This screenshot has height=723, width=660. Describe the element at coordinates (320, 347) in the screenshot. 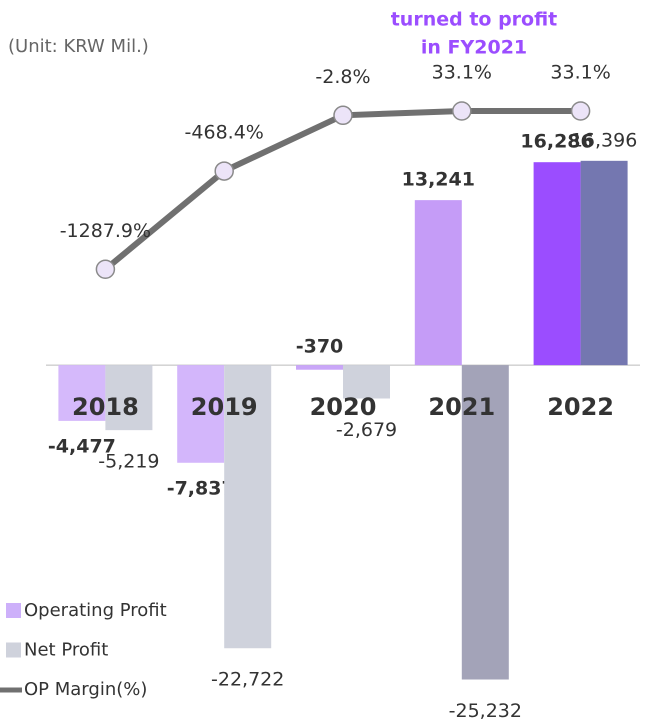

I see `value-label: -370` at that location.